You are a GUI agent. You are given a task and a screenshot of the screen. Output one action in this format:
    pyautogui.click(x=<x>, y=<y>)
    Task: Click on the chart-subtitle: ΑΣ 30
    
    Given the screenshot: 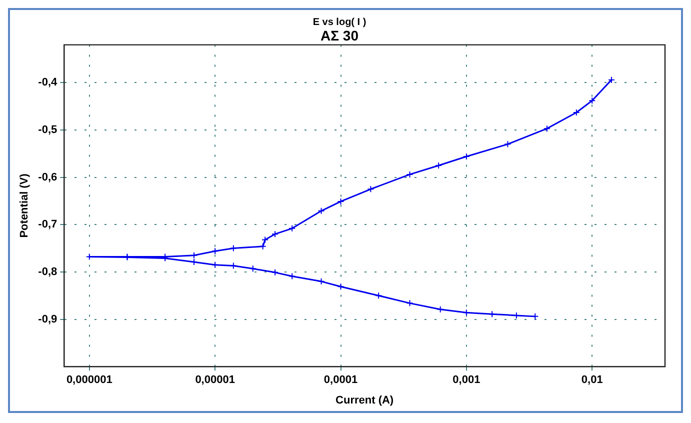 What is the action you would take?
    pyautogui.click(x=339, y=35)
    